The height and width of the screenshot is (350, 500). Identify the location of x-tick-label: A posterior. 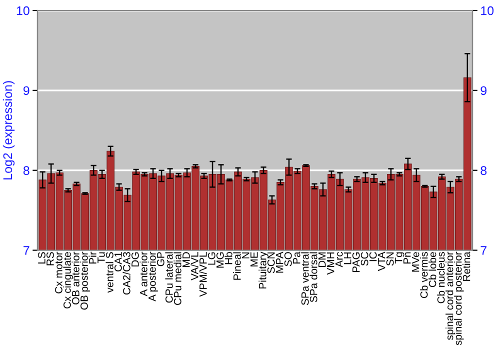
(153, 277).